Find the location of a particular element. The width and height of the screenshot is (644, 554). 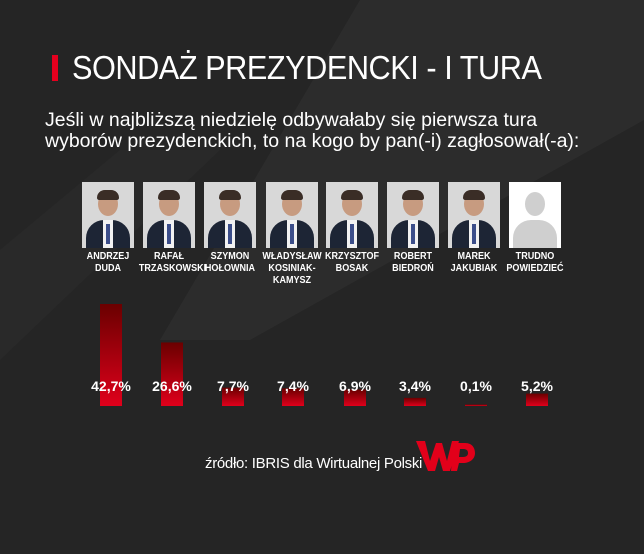

bar-value-label: 3,4% is located at coordinates (415, 386).